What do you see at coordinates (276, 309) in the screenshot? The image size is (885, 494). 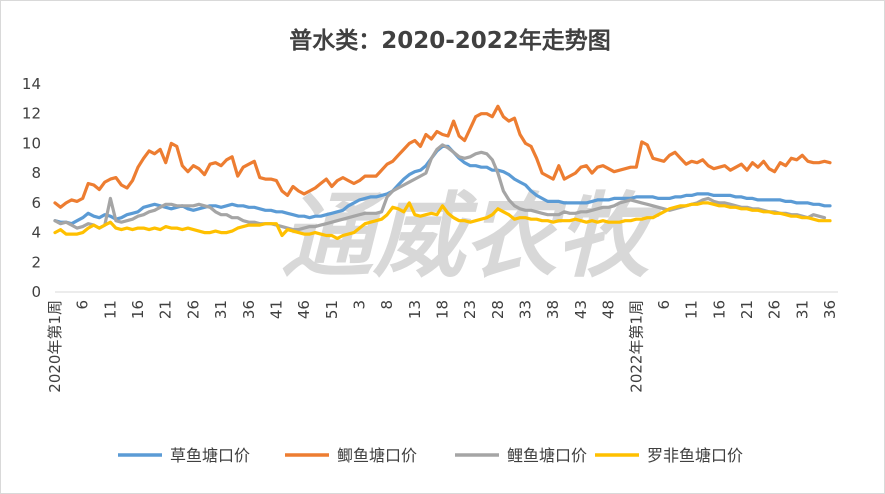 I see `x-tick-label: 41` at bounding box center [276, 309].